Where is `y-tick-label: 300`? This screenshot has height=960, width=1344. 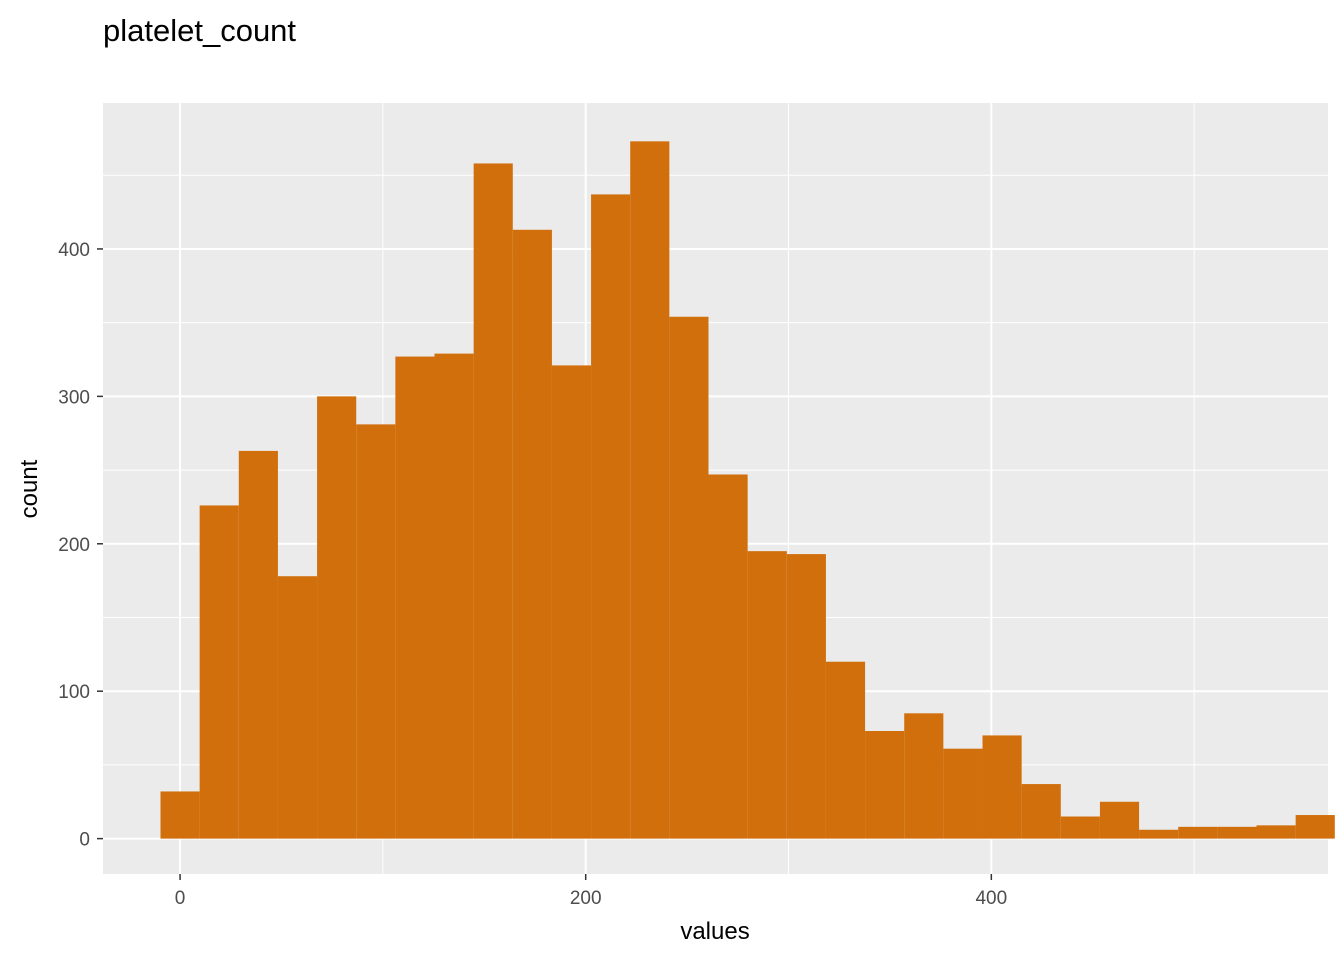
y-tick-label: 300 is located at coordinates (74, 397).